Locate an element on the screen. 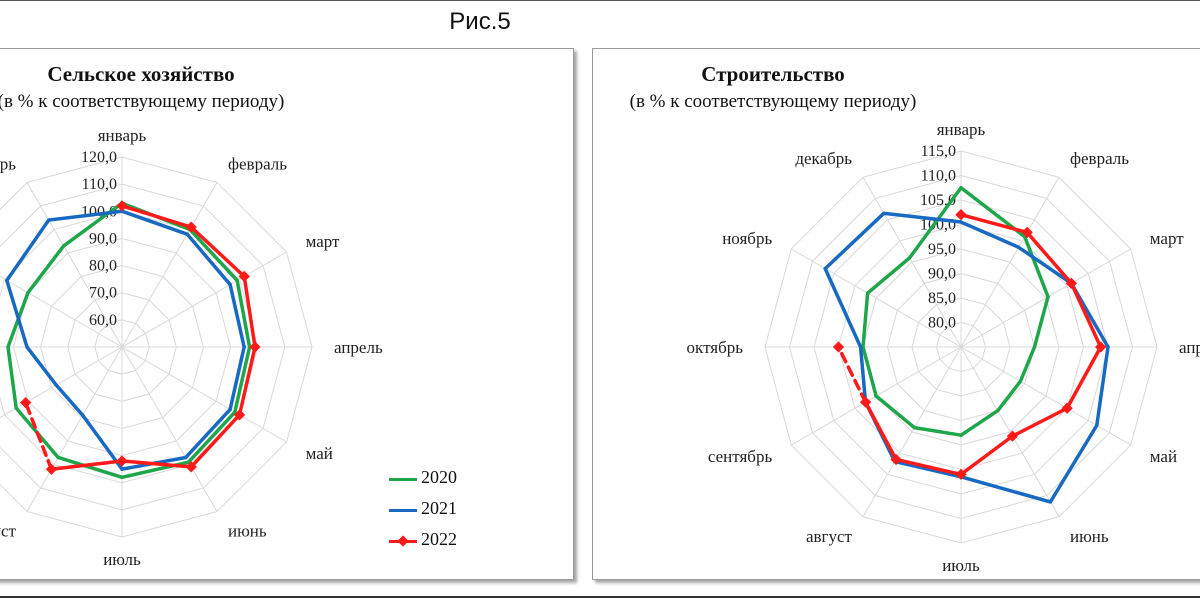 This screenshot has width=1200, height=600. category-label: апрель is located at coordinates (1189, 347).